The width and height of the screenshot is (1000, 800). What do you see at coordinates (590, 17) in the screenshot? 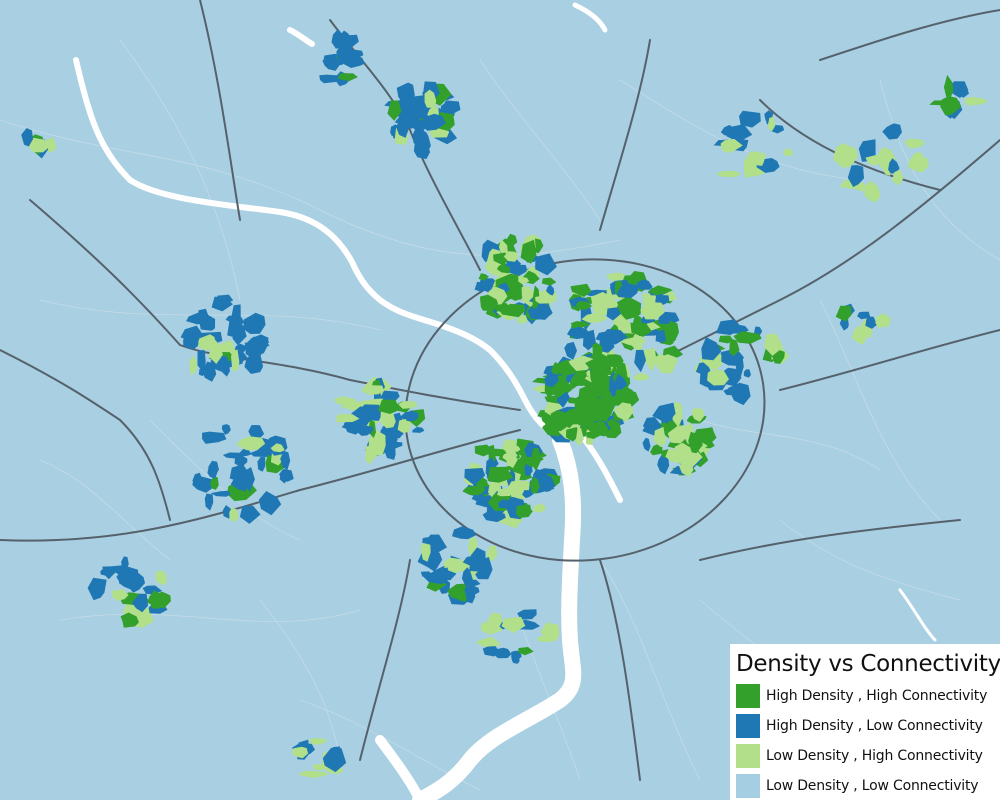
I see `reservoir-north` at bounding box center [590, 17].